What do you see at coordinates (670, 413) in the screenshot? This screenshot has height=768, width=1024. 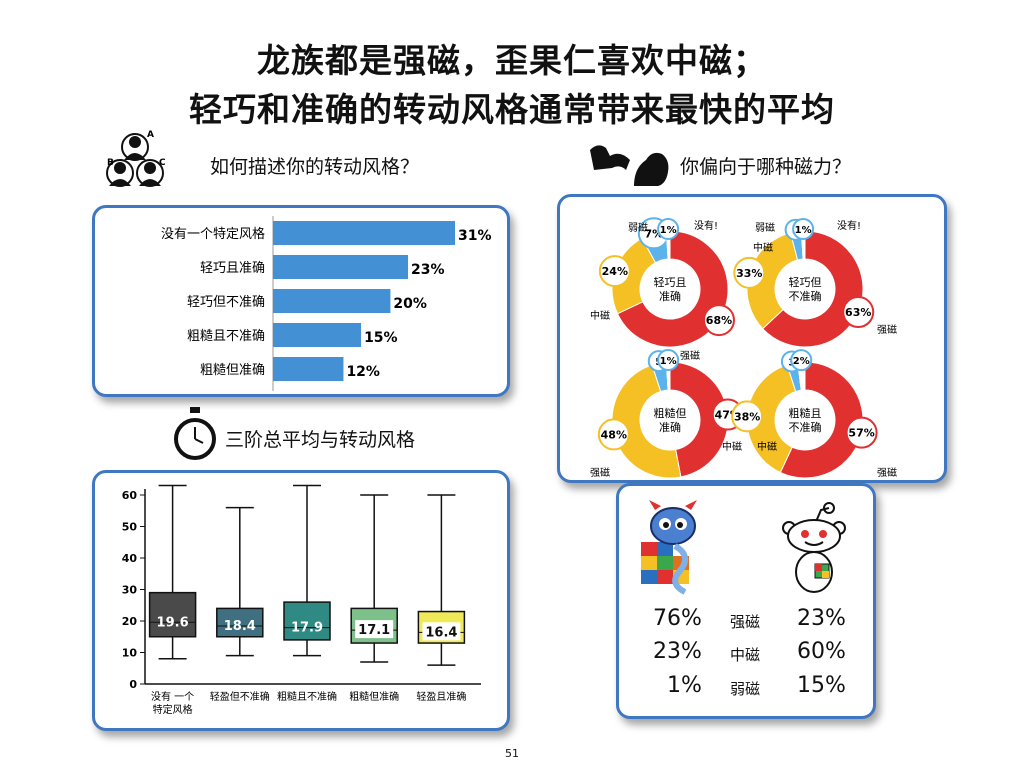 I see `donut-center-label: 粗糙但` at bounding box center [670, 413].